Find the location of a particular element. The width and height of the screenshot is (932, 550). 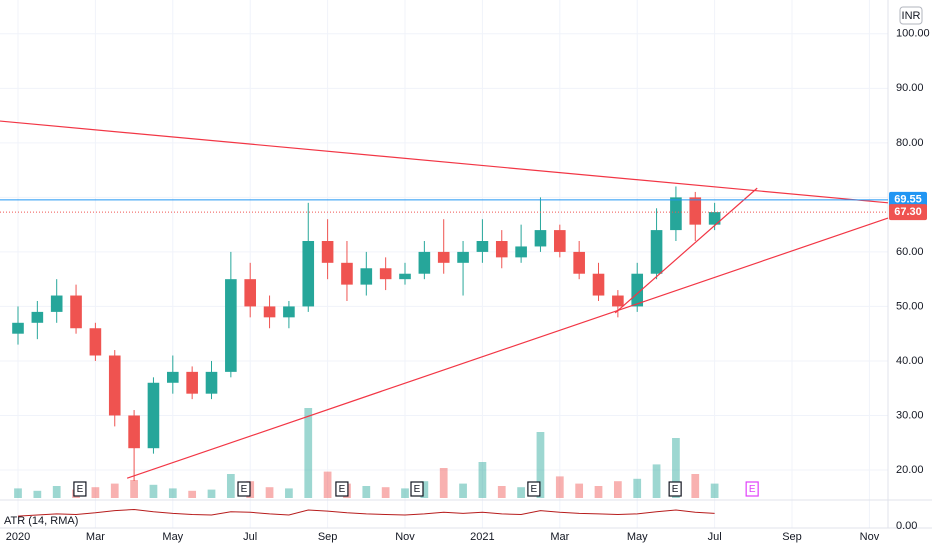

currency-box is located at coordinates (911, 15).